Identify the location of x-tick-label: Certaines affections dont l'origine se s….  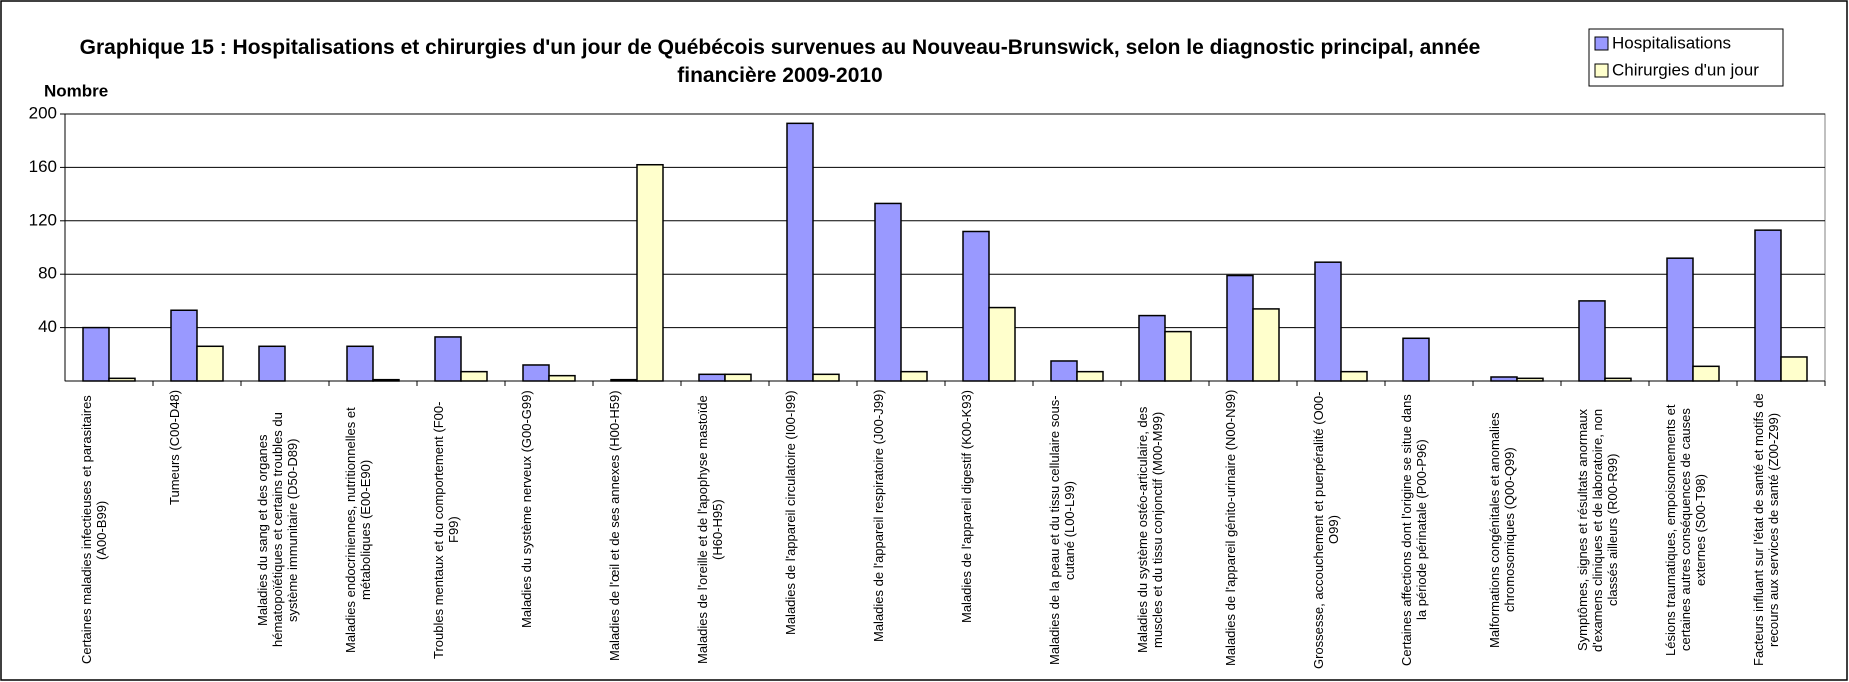
(1429, 530).